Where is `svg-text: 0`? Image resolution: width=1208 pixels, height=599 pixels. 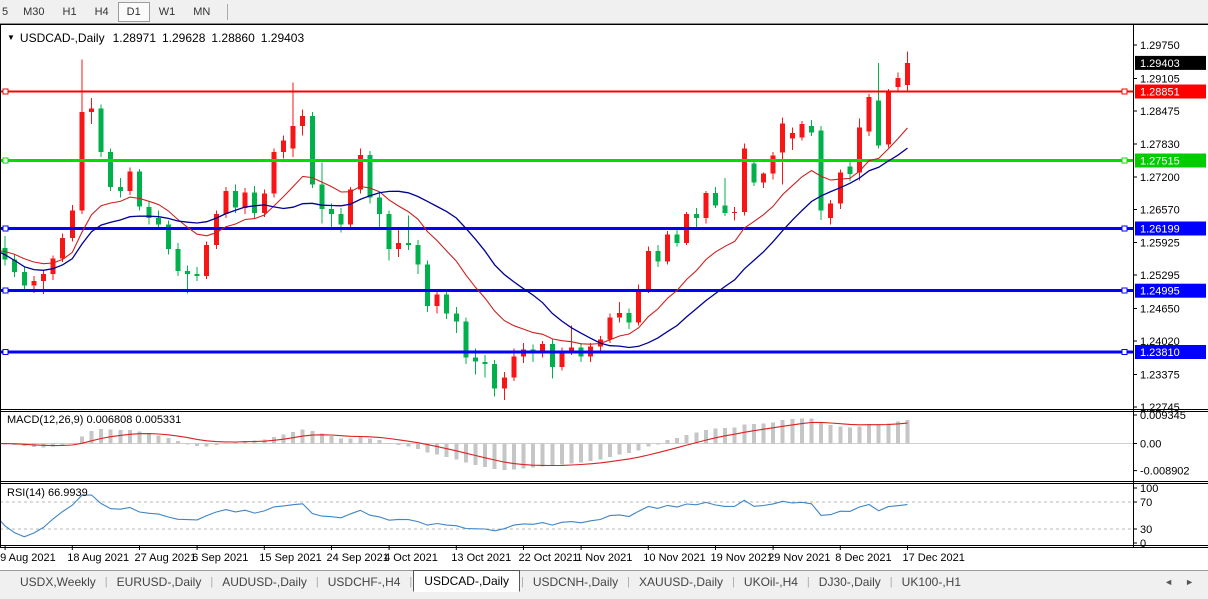 svg-text: 0 is located at coordinates (1143, 544).